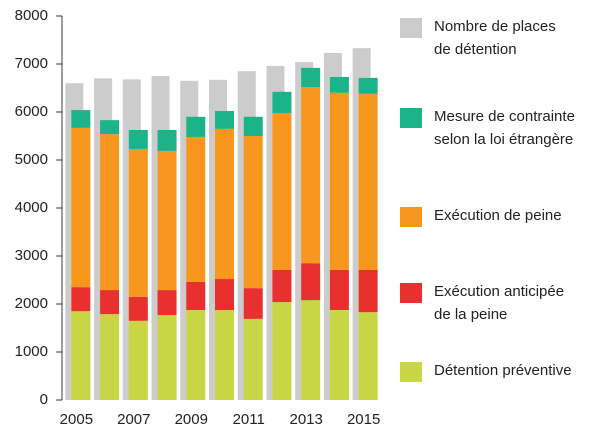 The height and width of the screenshot is (433, 596). I want to click on legend-label: Exécution anticipée de la peine, so click(499, 303).